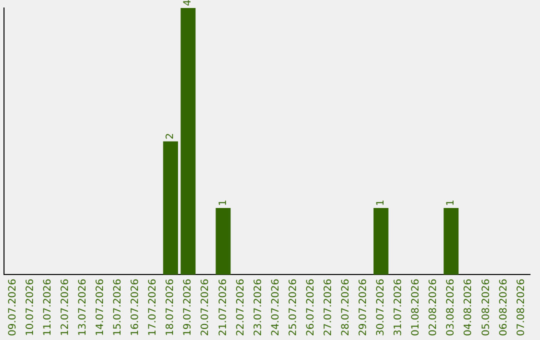 This screenshot has width=540, height=340. Describe the element at coordinates (82, 307) in the screenshot. I see `x-tick-label: 13.07.2026` at that location.